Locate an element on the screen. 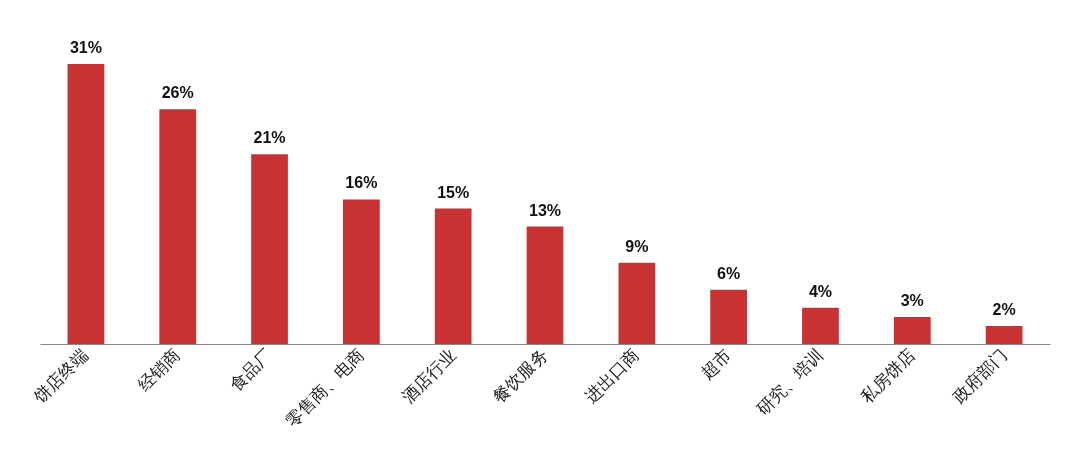 This screenshot has width=1080, height=470. x-tick-label: 政府部门 is located at coordinates (979, 375).